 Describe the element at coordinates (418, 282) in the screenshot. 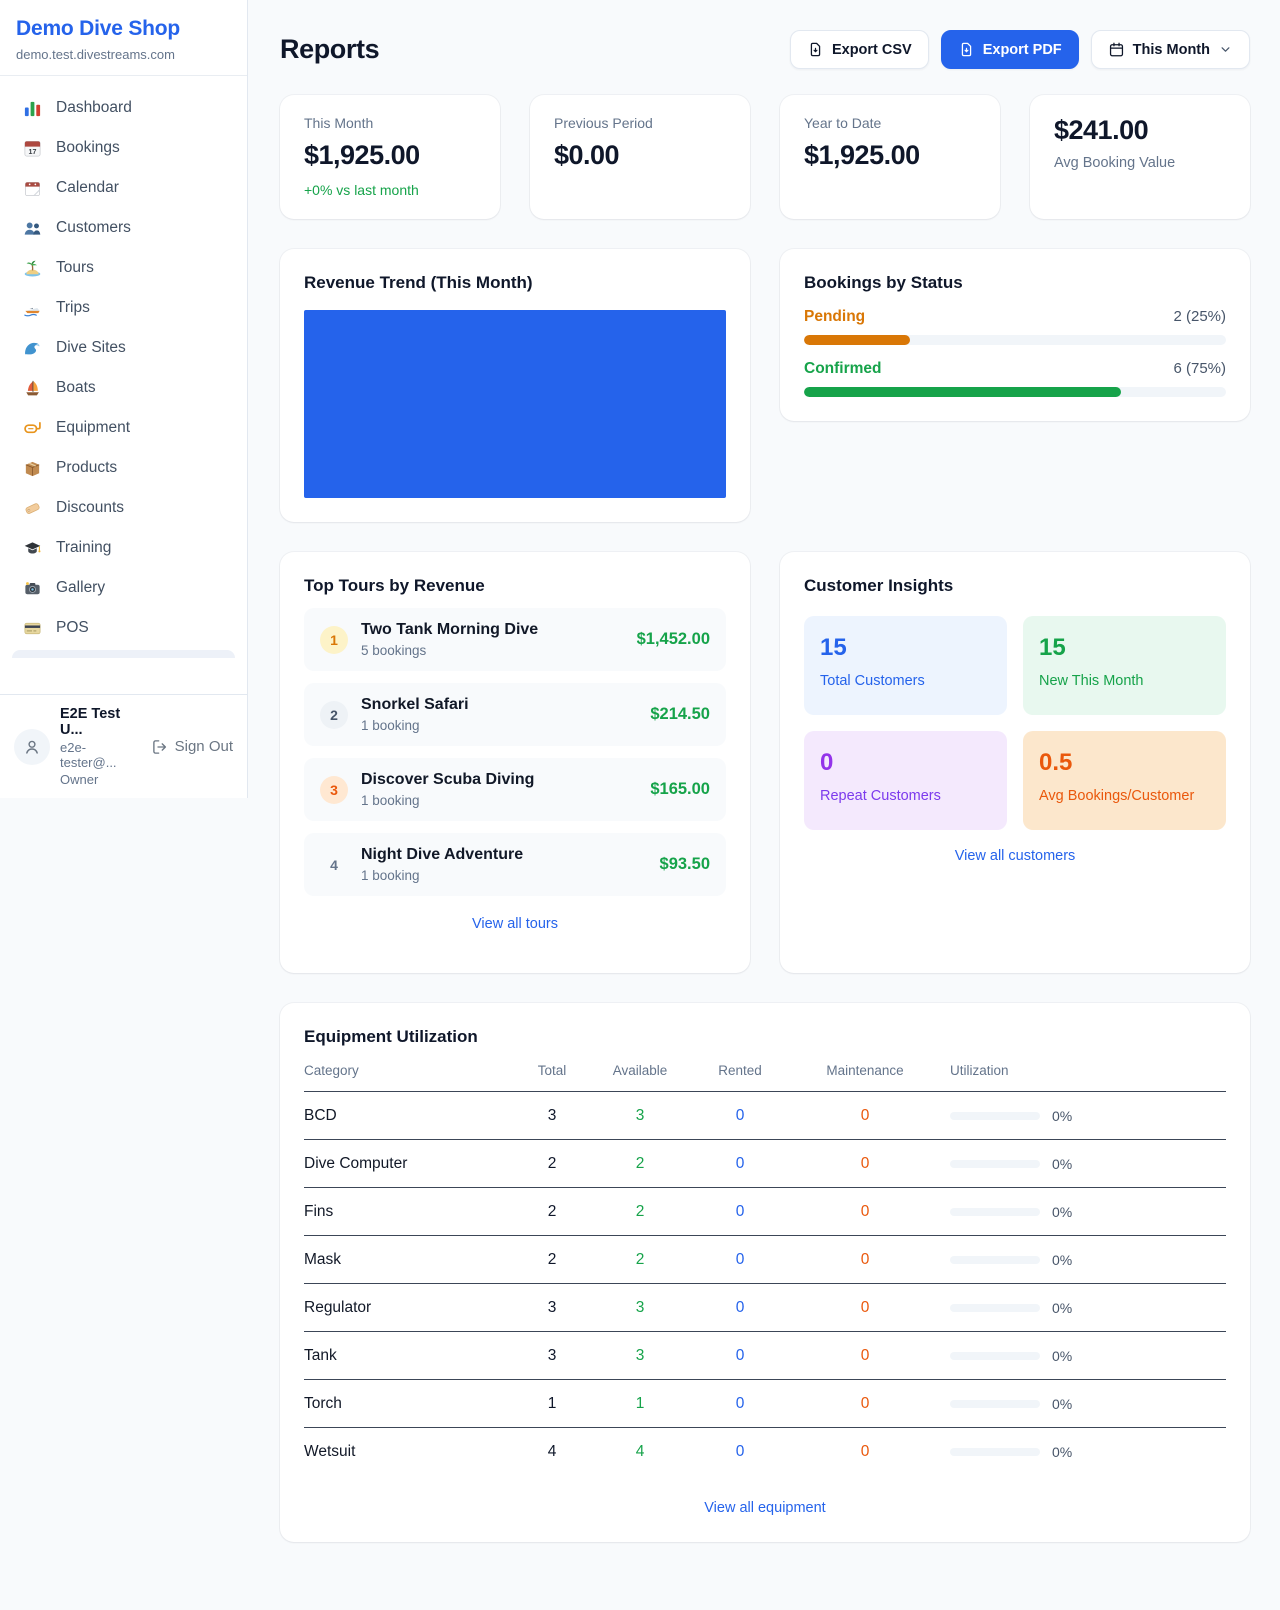

I see `revenue-trend-title: Revenue Trend (This Month)` at that location.